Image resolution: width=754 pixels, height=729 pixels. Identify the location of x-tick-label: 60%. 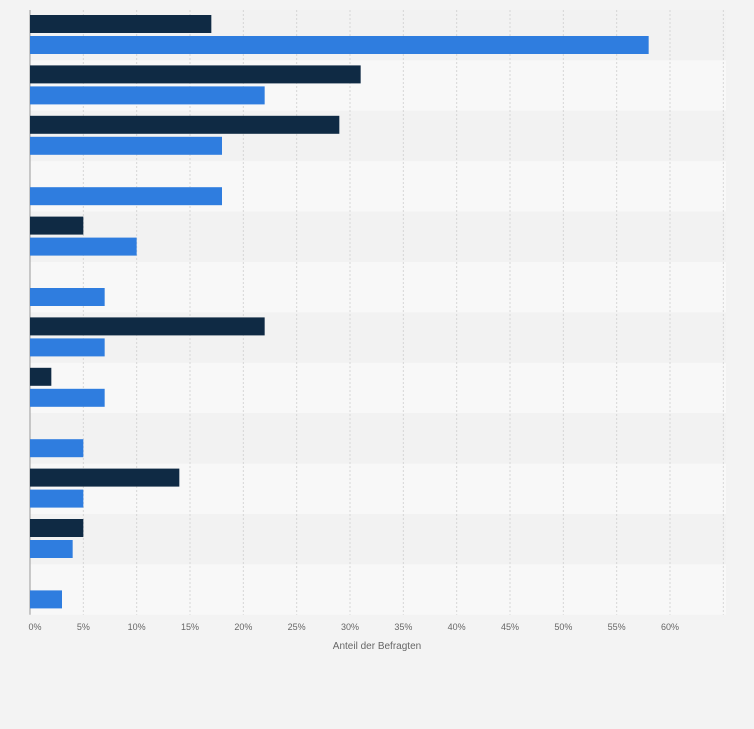
(670, 627).